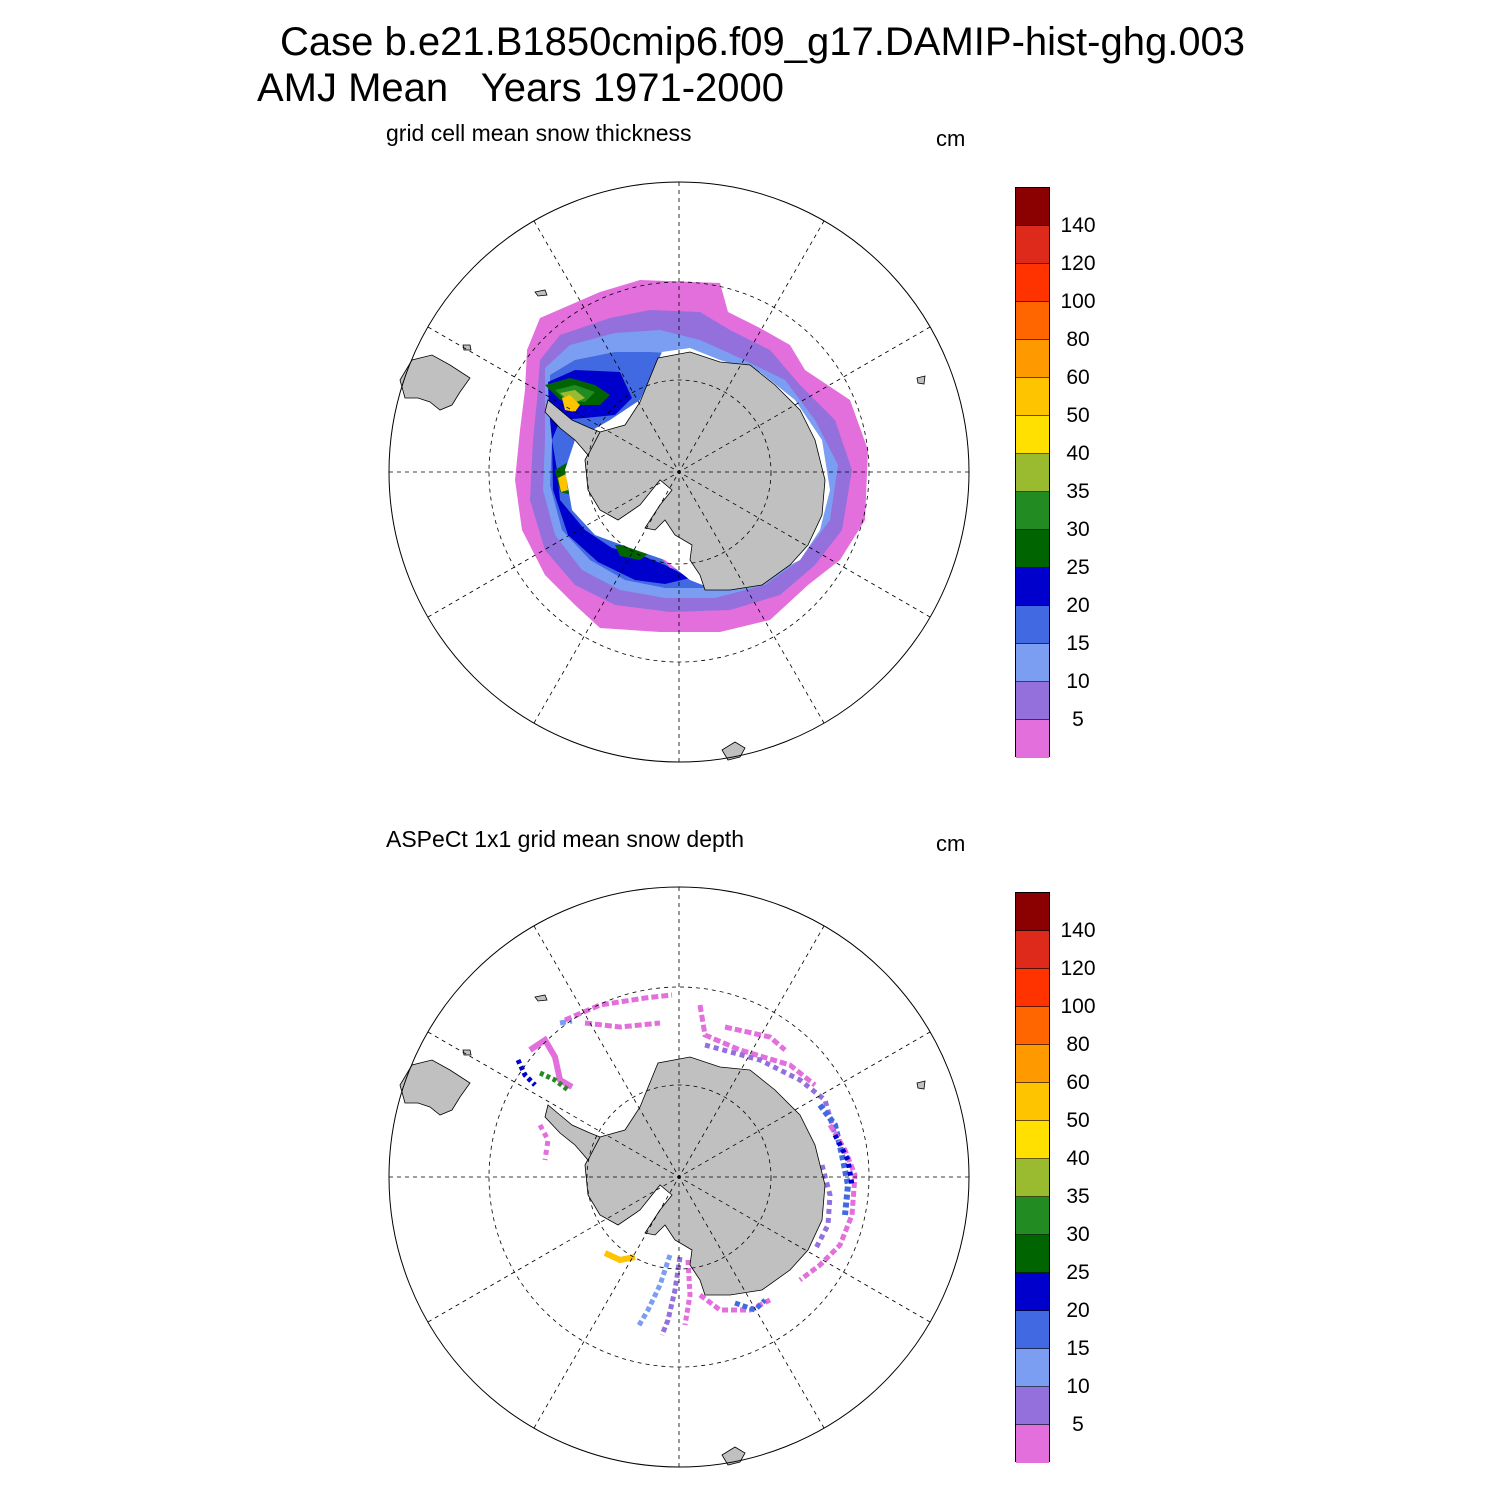  What do you see at coordinates (1083, 472) in the screenshot?
I see `panel-1-colorbar-labels: 140 120 100 80 60 50 40 35 30 25 20 15 10 5` at bounding box center [1083, 472].